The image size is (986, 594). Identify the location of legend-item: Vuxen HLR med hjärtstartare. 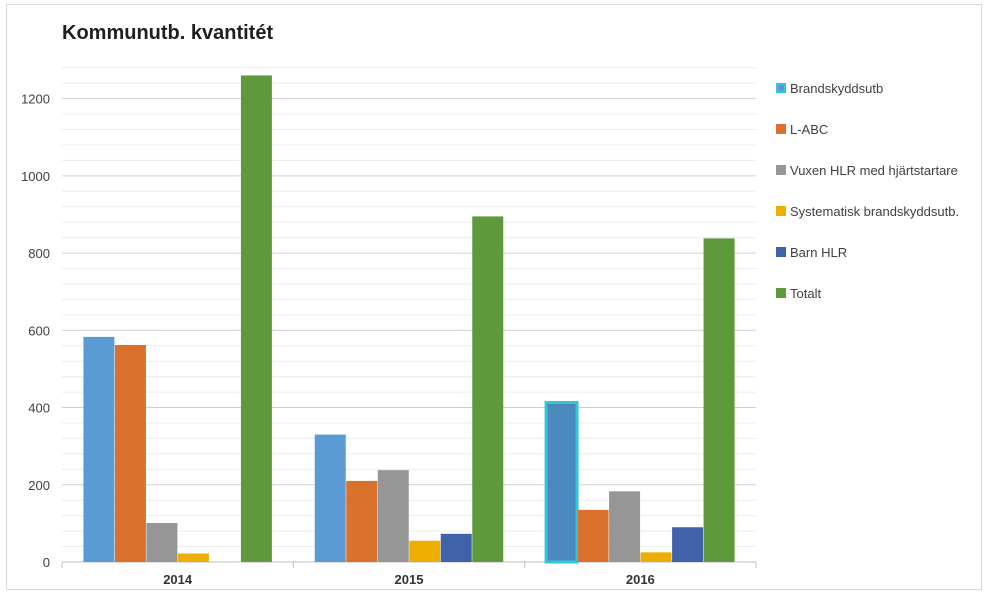
(867, 170).